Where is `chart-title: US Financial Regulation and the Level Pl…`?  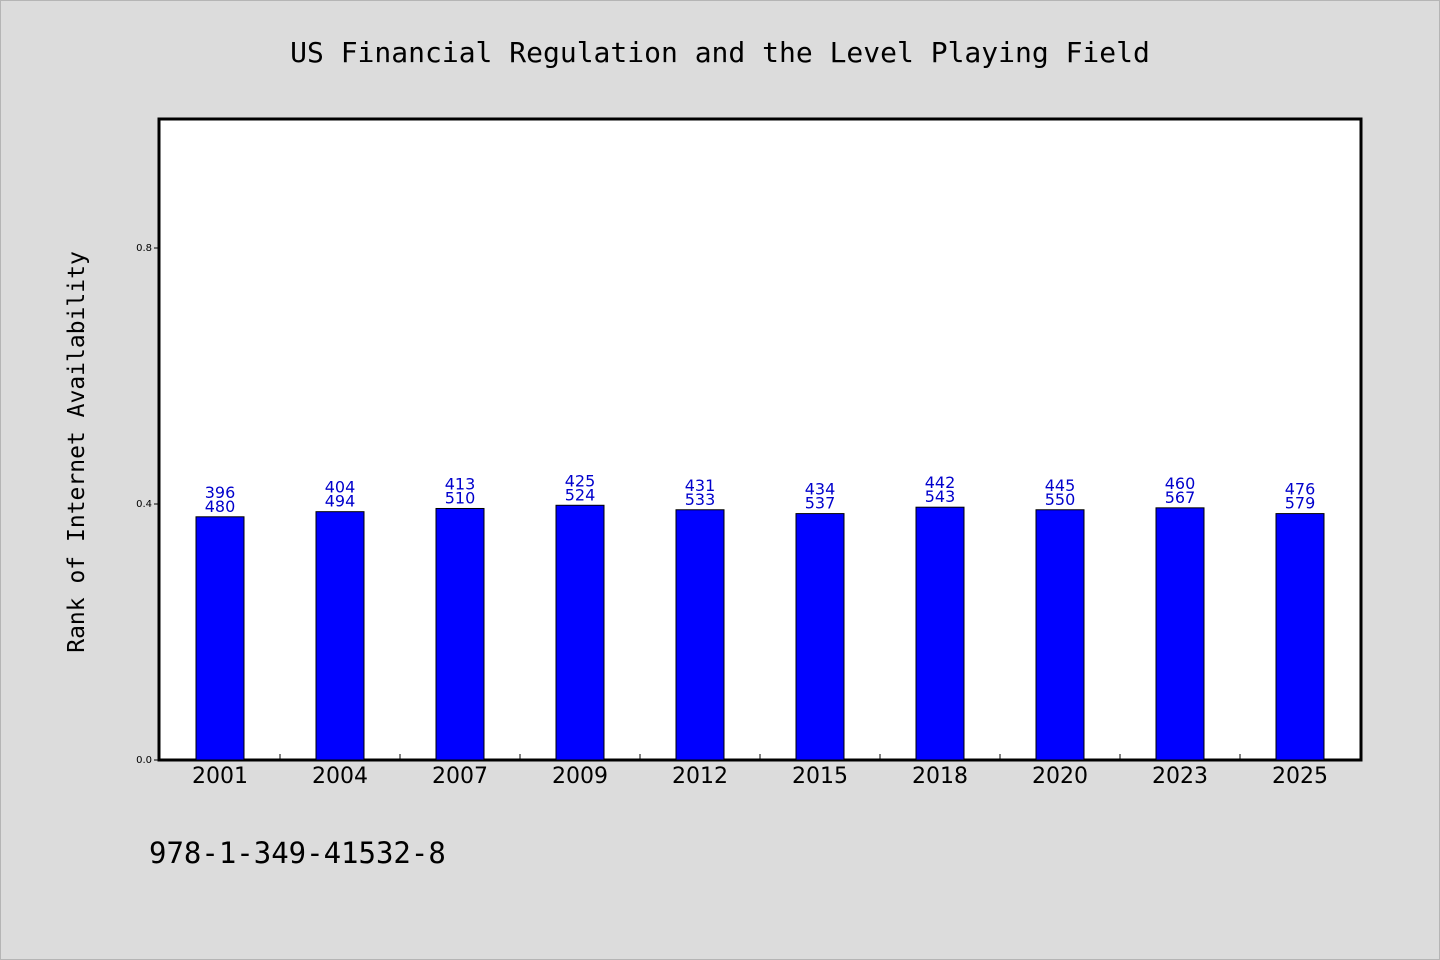
chart-title: US Financial Regulation and the Level Pl… is located at coordinates (720, 52).